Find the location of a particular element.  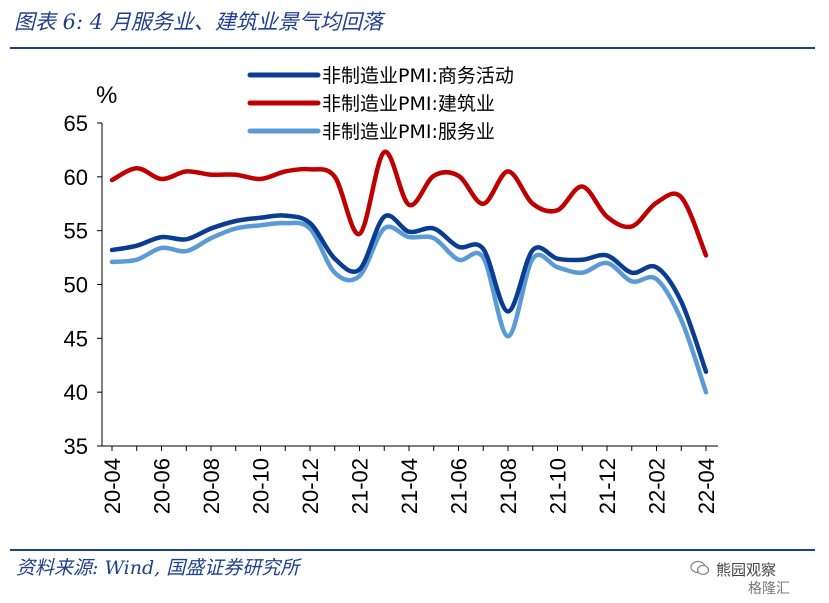

x-tick-label: 21-12 is located at coordinates (607, 486).